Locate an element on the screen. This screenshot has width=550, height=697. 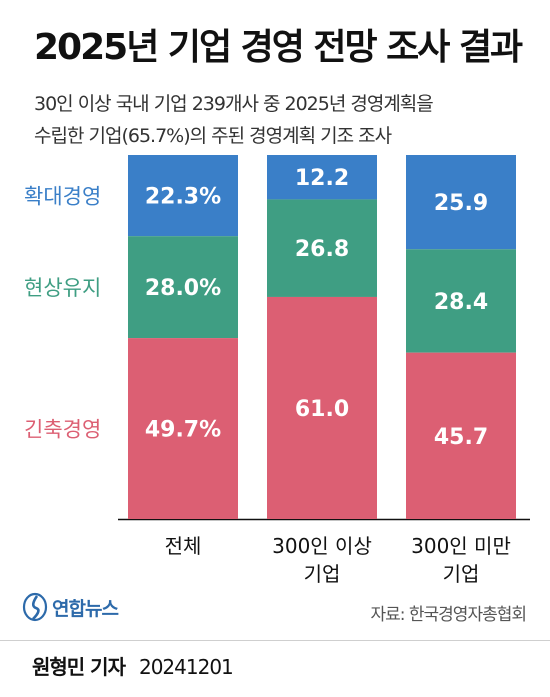
bar-value-label-1-1: 26.8 is located at coordinates (322, 249).